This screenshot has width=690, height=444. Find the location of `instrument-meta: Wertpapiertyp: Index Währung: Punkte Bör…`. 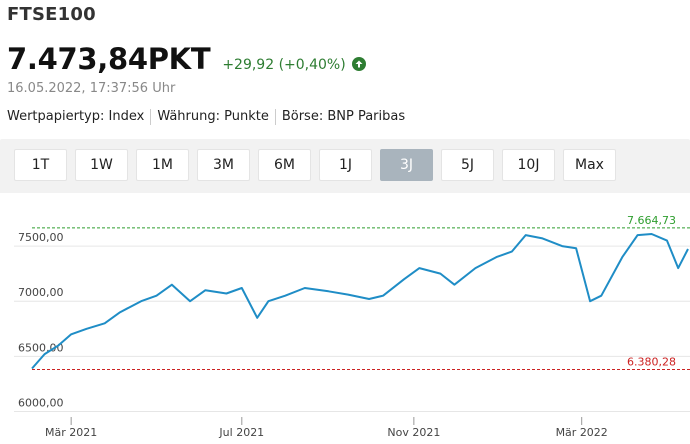

instrument-meta: Wertpapiertyp: Index Währung: Punkte Bör… is located at coordinates (206, 117).